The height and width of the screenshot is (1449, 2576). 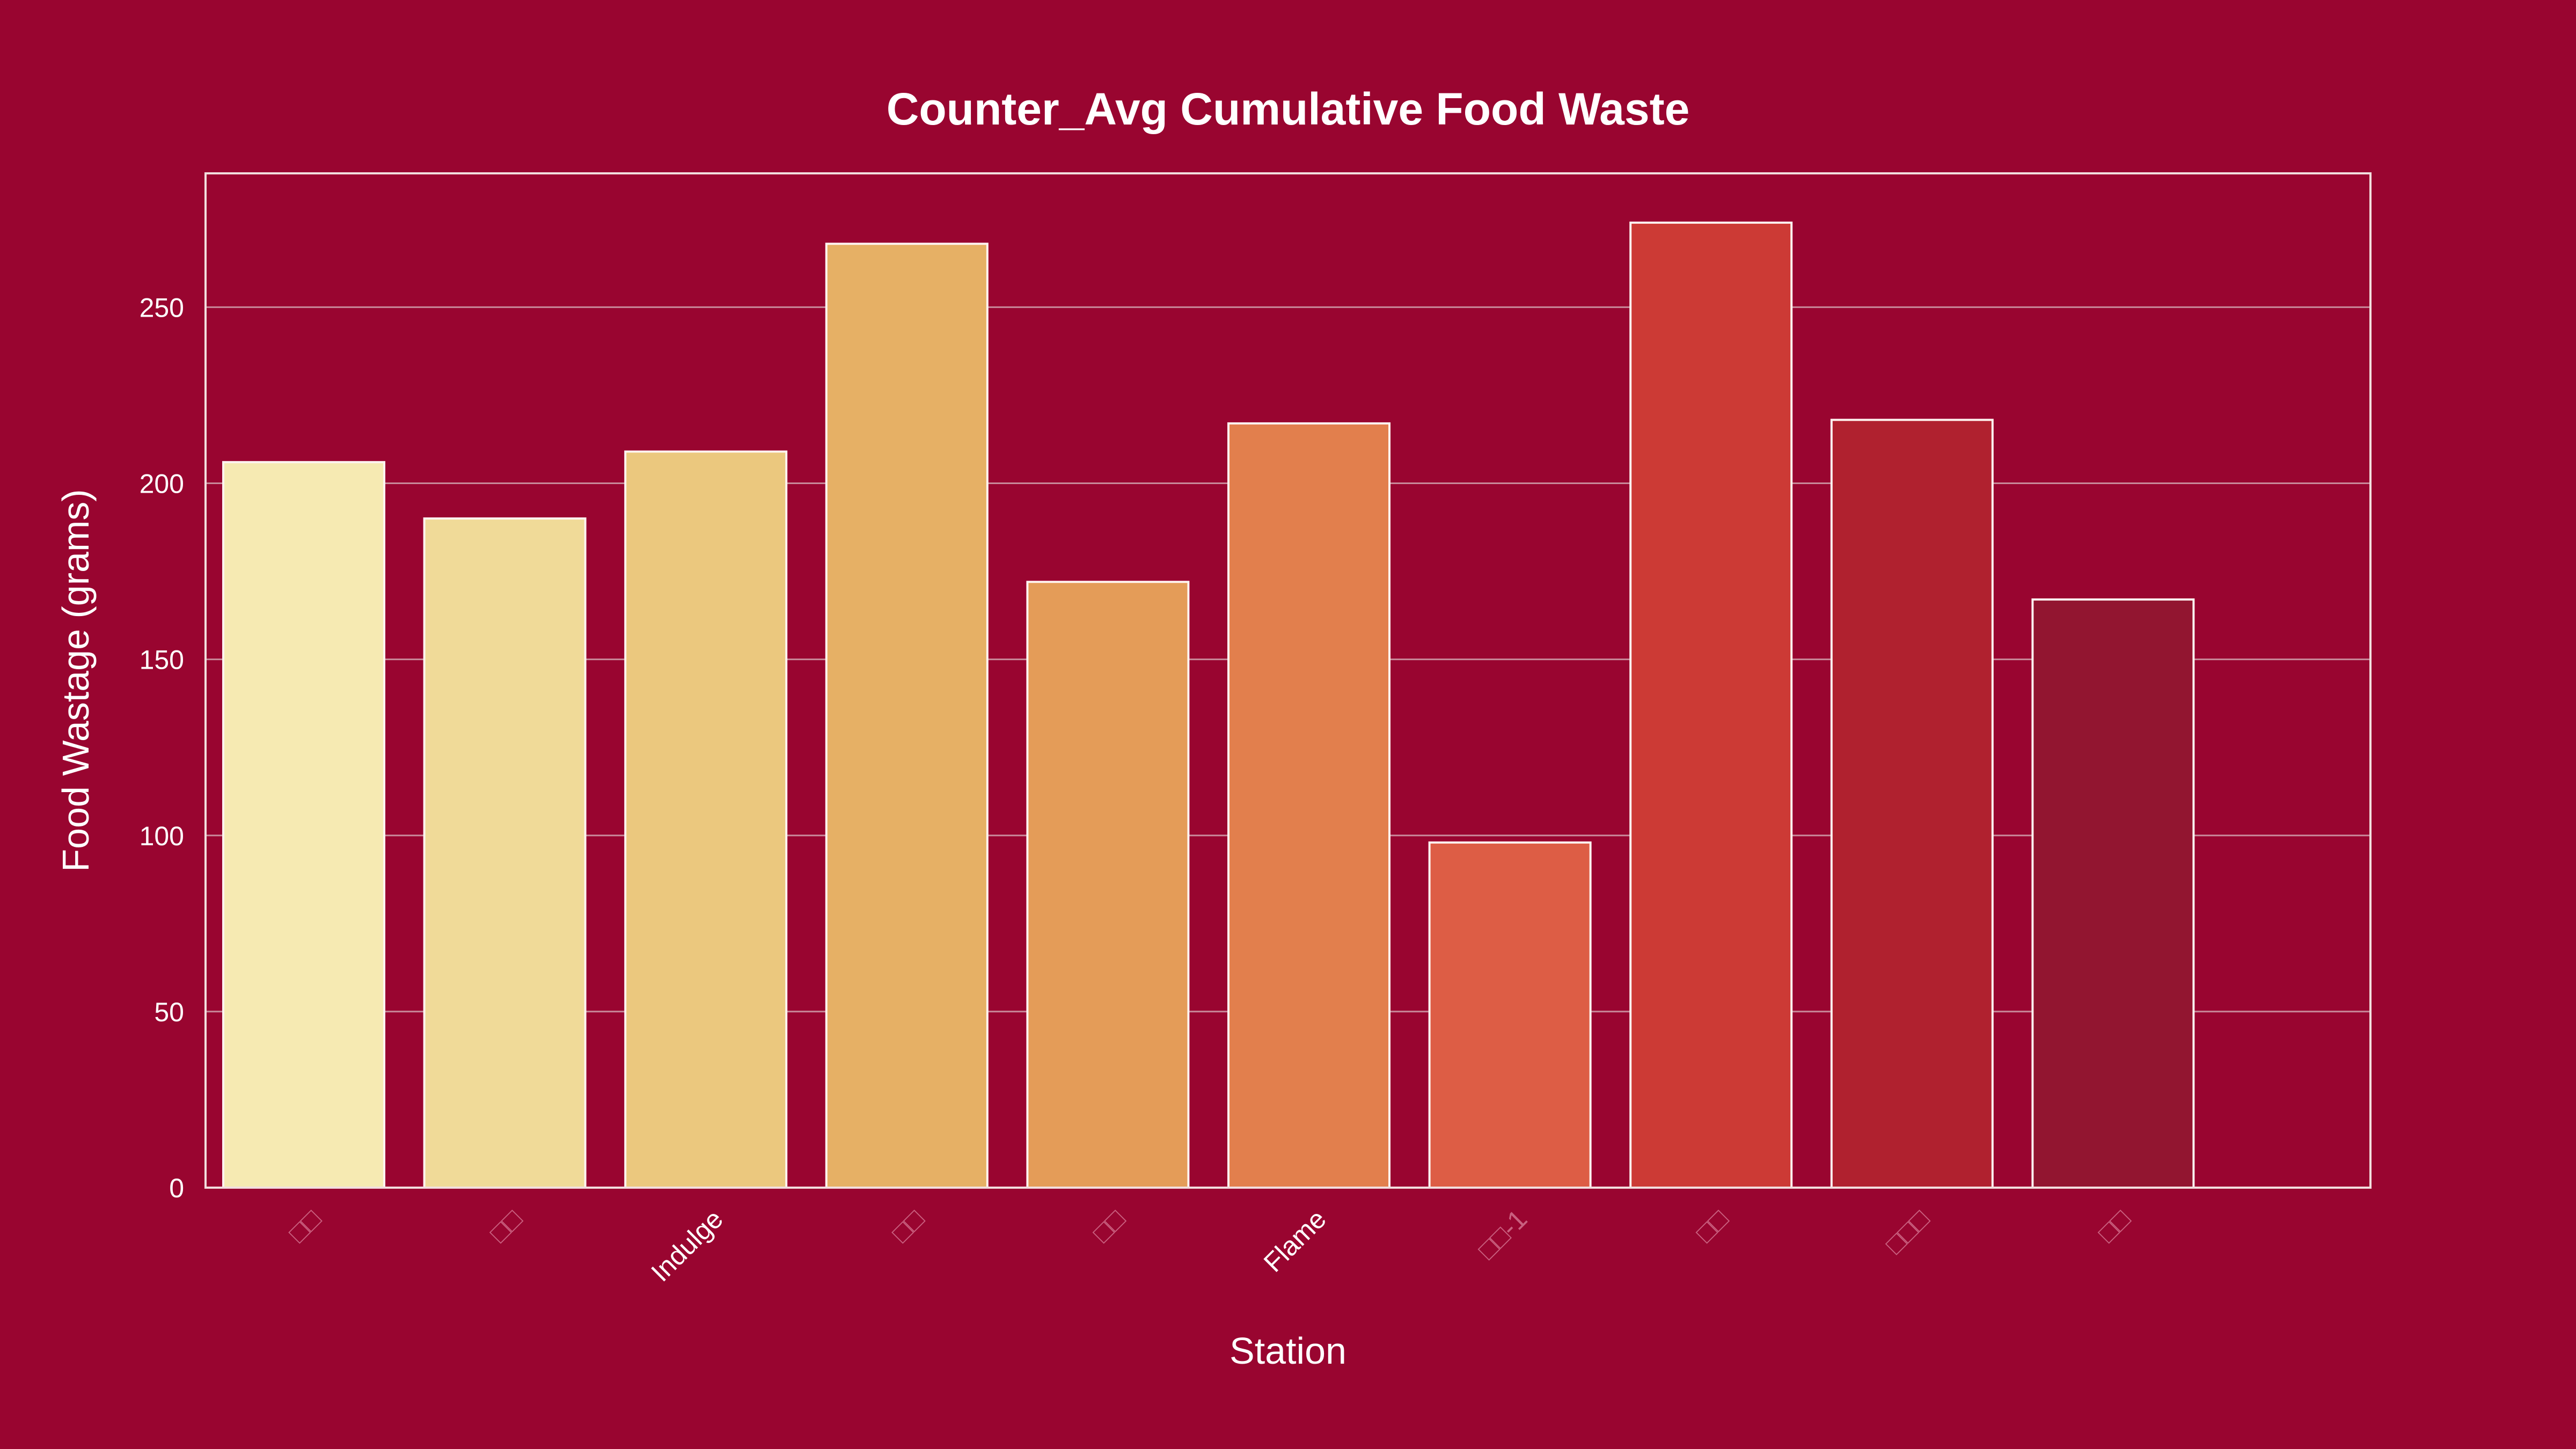 I want to click on y-tick-label: 0, so click(x=176, y=1188).